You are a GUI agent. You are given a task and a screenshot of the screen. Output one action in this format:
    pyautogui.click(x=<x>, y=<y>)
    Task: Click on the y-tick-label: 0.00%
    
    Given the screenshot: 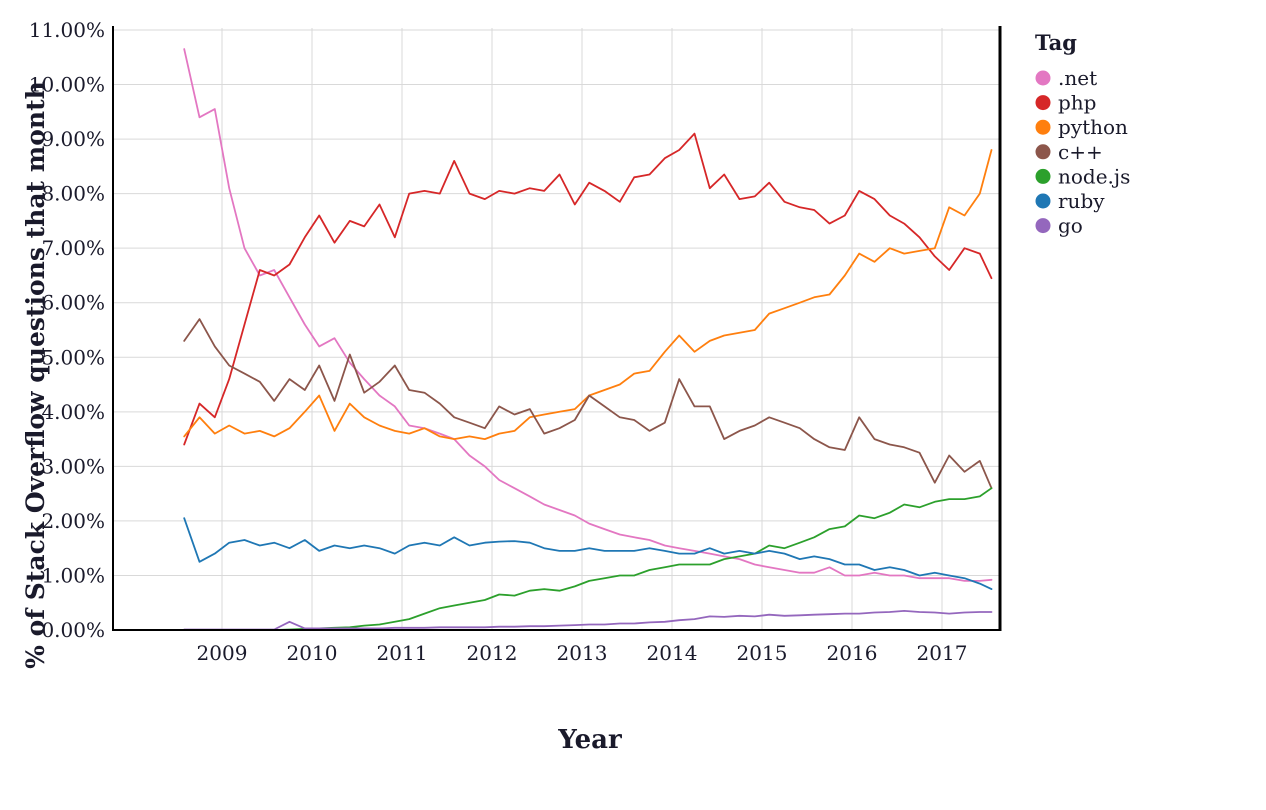 What is the action you would take?
    pyautogui.click(x=73, y=630)
    